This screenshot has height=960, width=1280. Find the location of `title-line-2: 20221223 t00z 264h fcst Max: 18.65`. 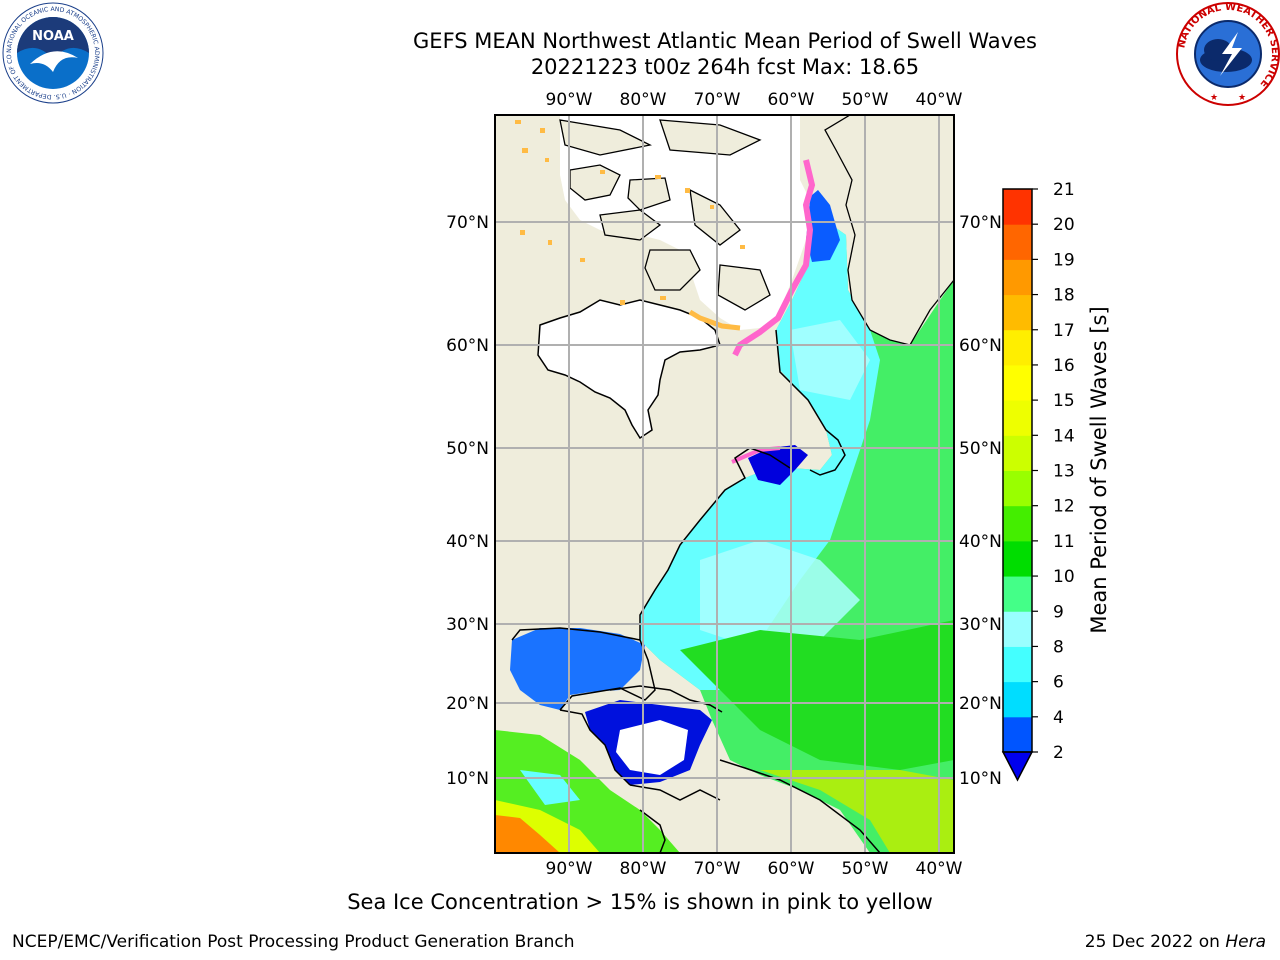

title-line-2: 20221223 t00z 264h fcst Max: 18.65 is located at coordinates (725, 67).